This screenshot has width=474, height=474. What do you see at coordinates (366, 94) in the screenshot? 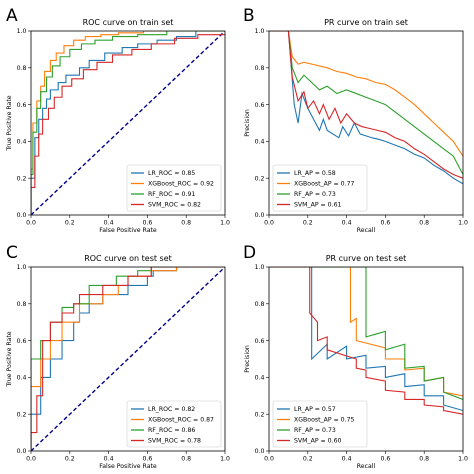
I see `series-line-xgboost` at bounding box center [366, 94].